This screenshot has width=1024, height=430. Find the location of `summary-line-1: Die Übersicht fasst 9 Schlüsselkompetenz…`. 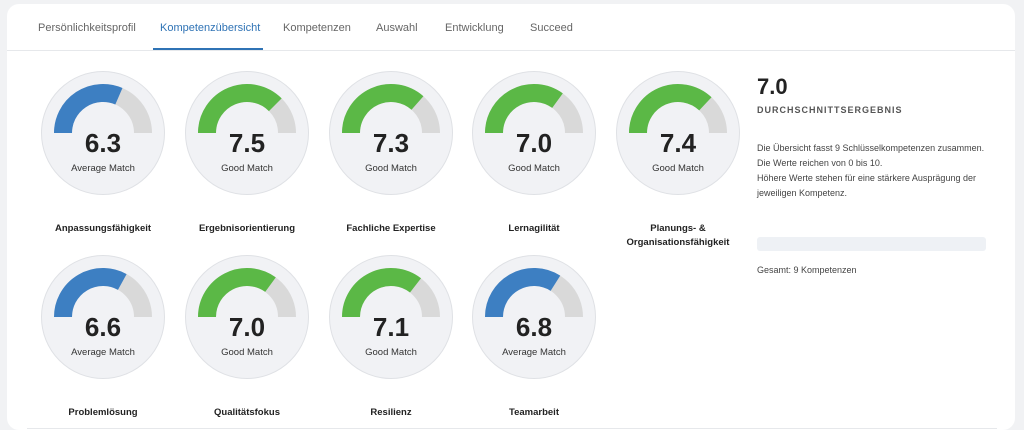

summary-line-1: Die Übersicht fasst 9 Schlüsselkompetenz… is located at coordinates (871, 148).